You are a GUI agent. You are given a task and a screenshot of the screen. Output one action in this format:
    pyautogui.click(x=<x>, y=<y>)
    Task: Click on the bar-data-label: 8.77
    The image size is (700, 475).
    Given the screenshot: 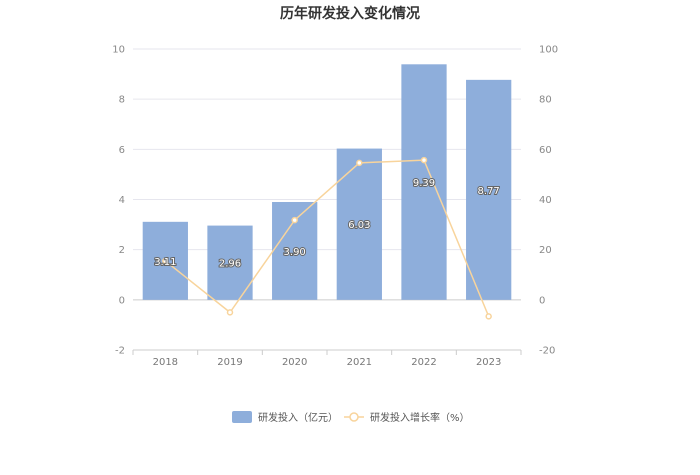 What is the action you would take?
    pyautogui.click(x=489, y=191)
    